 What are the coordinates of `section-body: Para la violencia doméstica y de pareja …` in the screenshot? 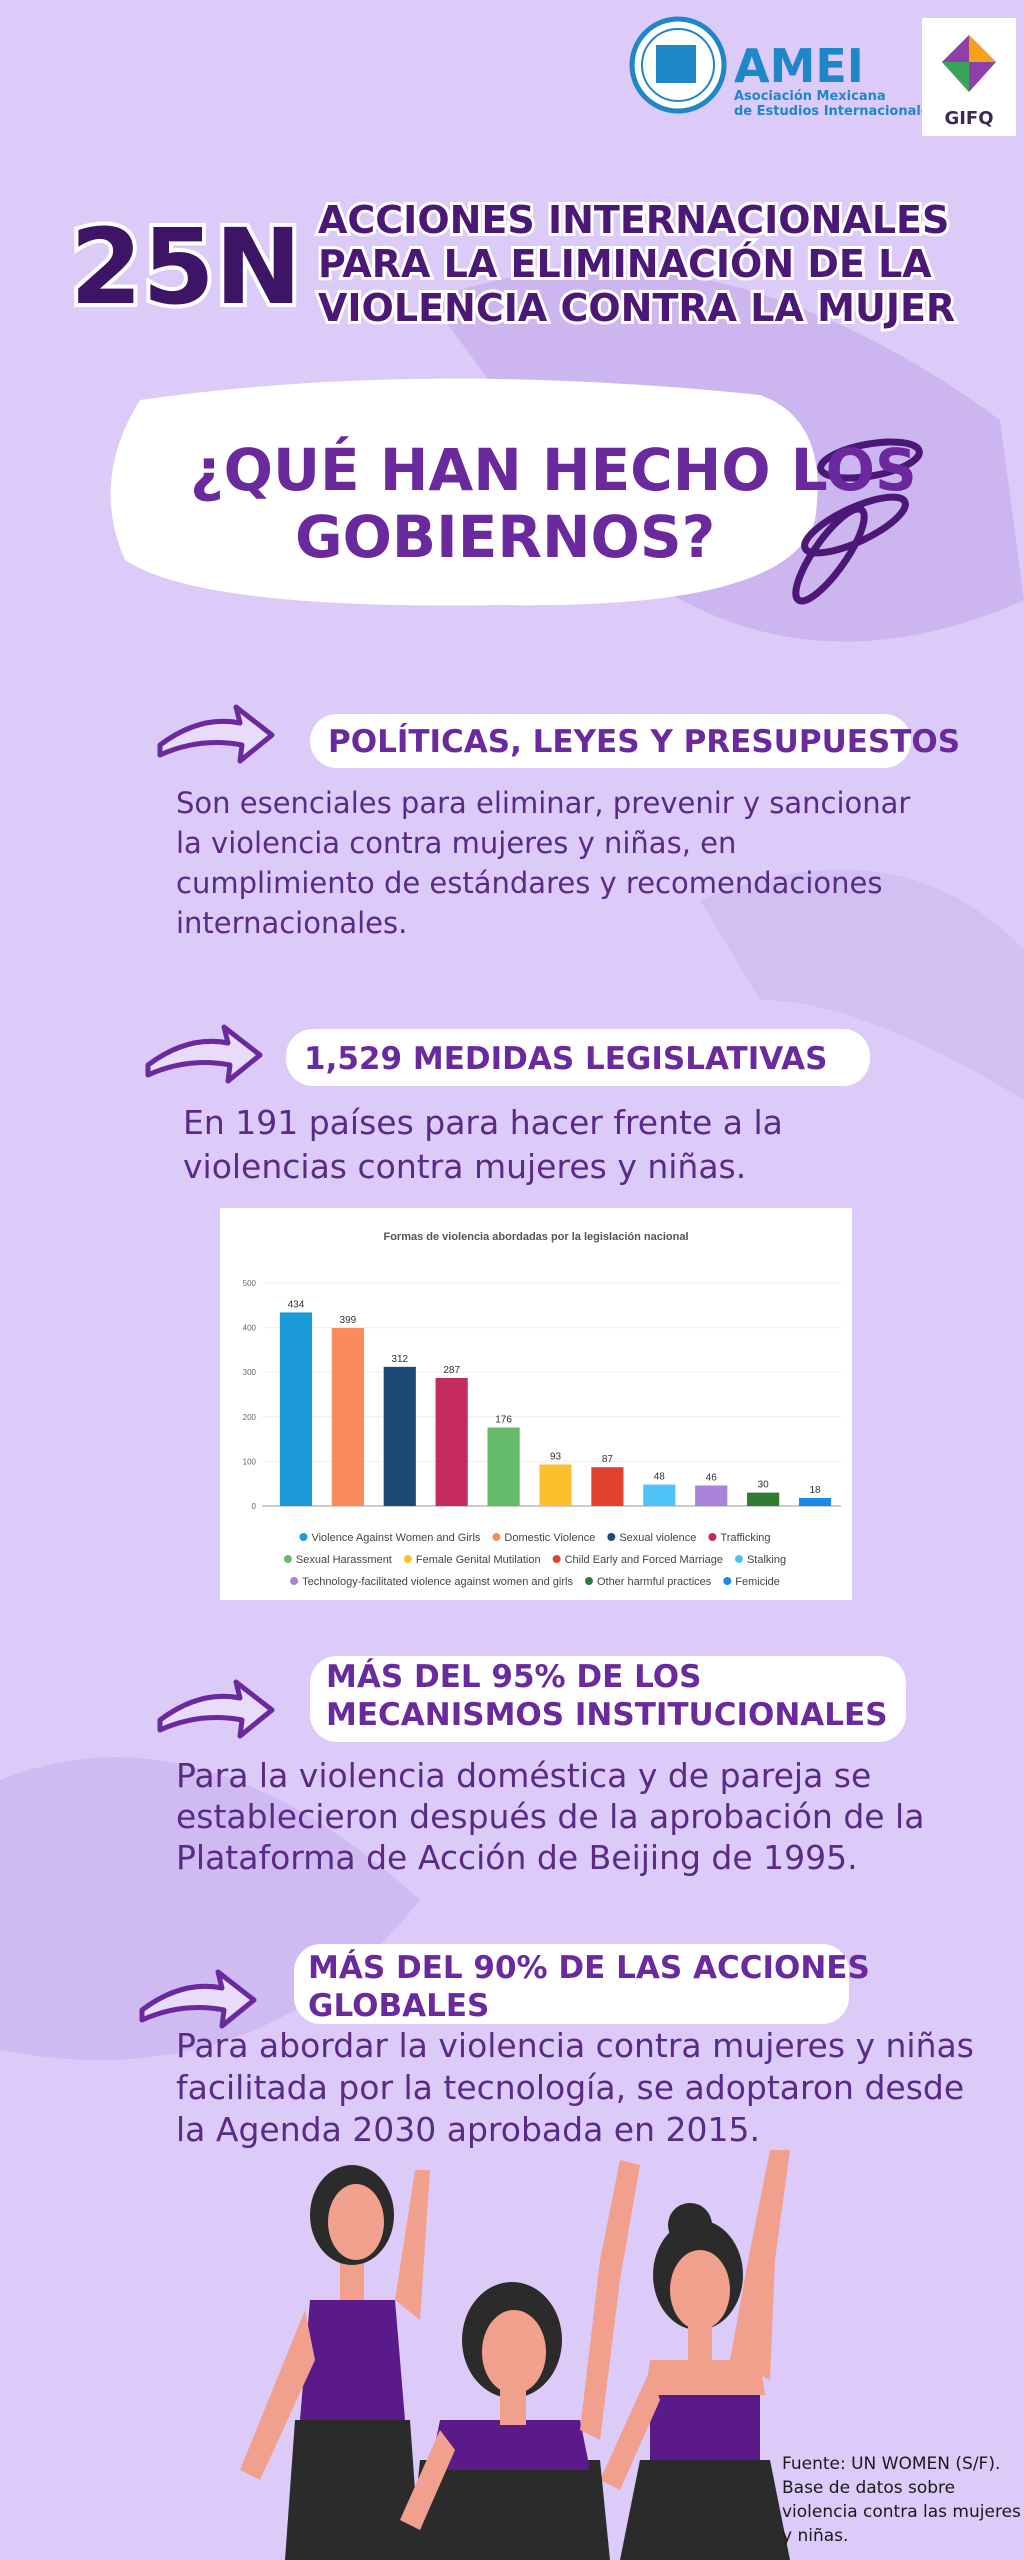 It's located at (523, 1775).